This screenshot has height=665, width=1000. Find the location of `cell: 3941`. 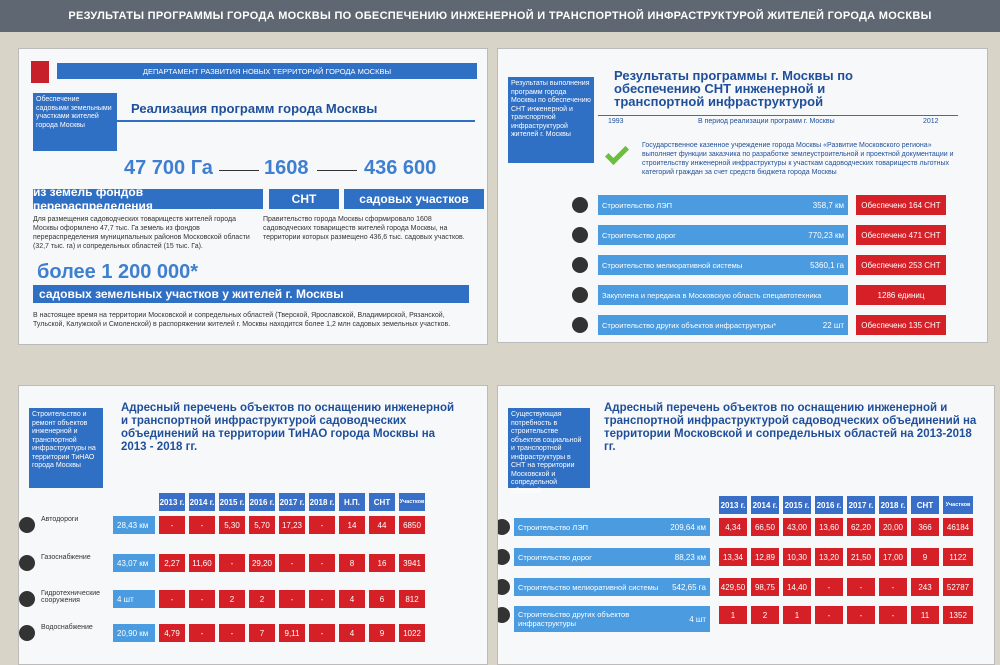

cell: 3941 is located at coordinates (412, 563).